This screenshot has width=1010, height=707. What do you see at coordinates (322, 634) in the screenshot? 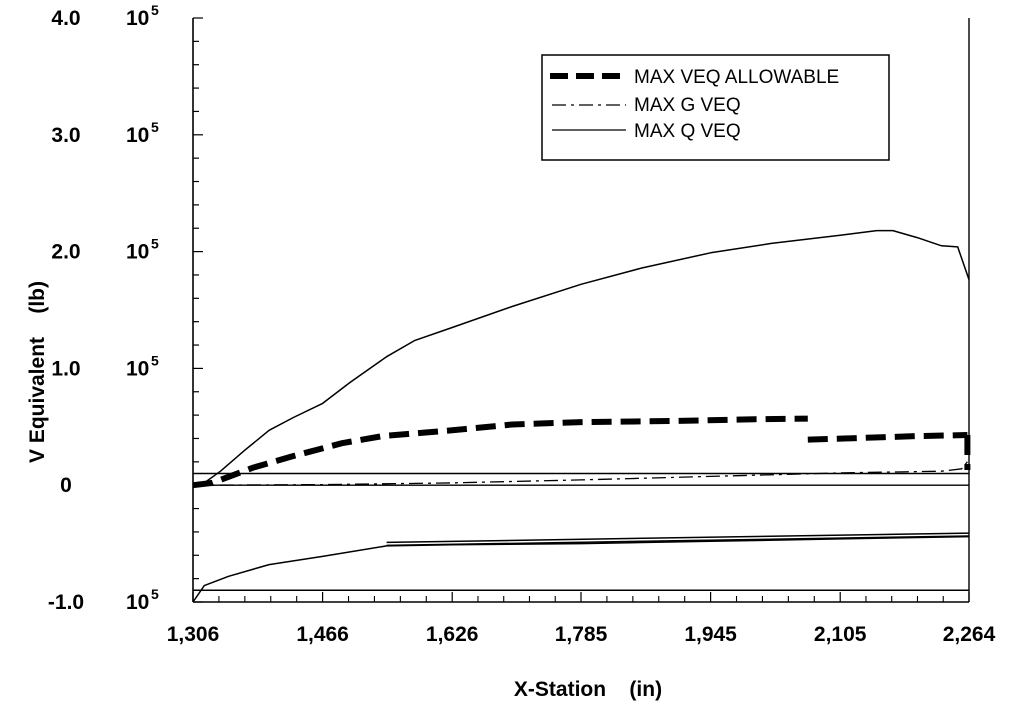
I see `x-tick-label: 1,466` at bounding box center [322, 634].